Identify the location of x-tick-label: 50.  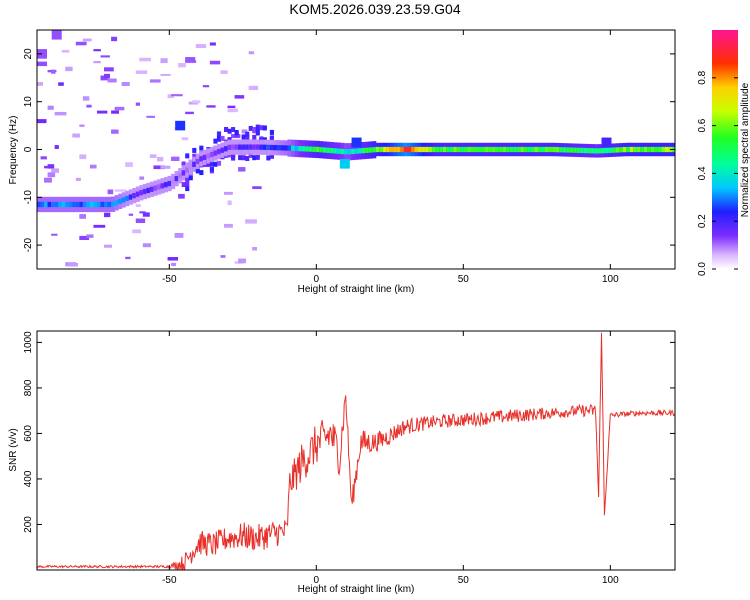
(464, 279).